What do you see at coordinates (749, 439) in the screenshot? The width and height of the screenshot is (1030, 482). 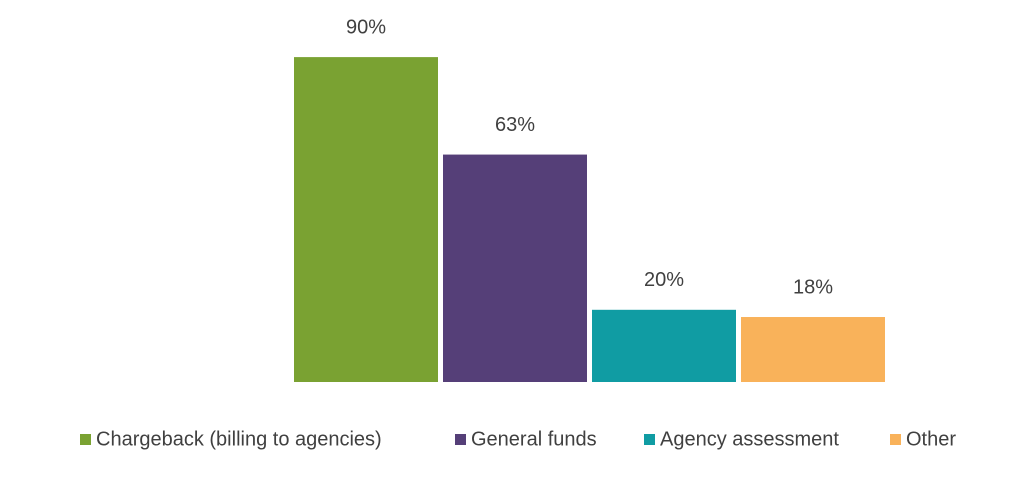 I see `legend-label: Agency assessment` at bounding box center [749, 439].